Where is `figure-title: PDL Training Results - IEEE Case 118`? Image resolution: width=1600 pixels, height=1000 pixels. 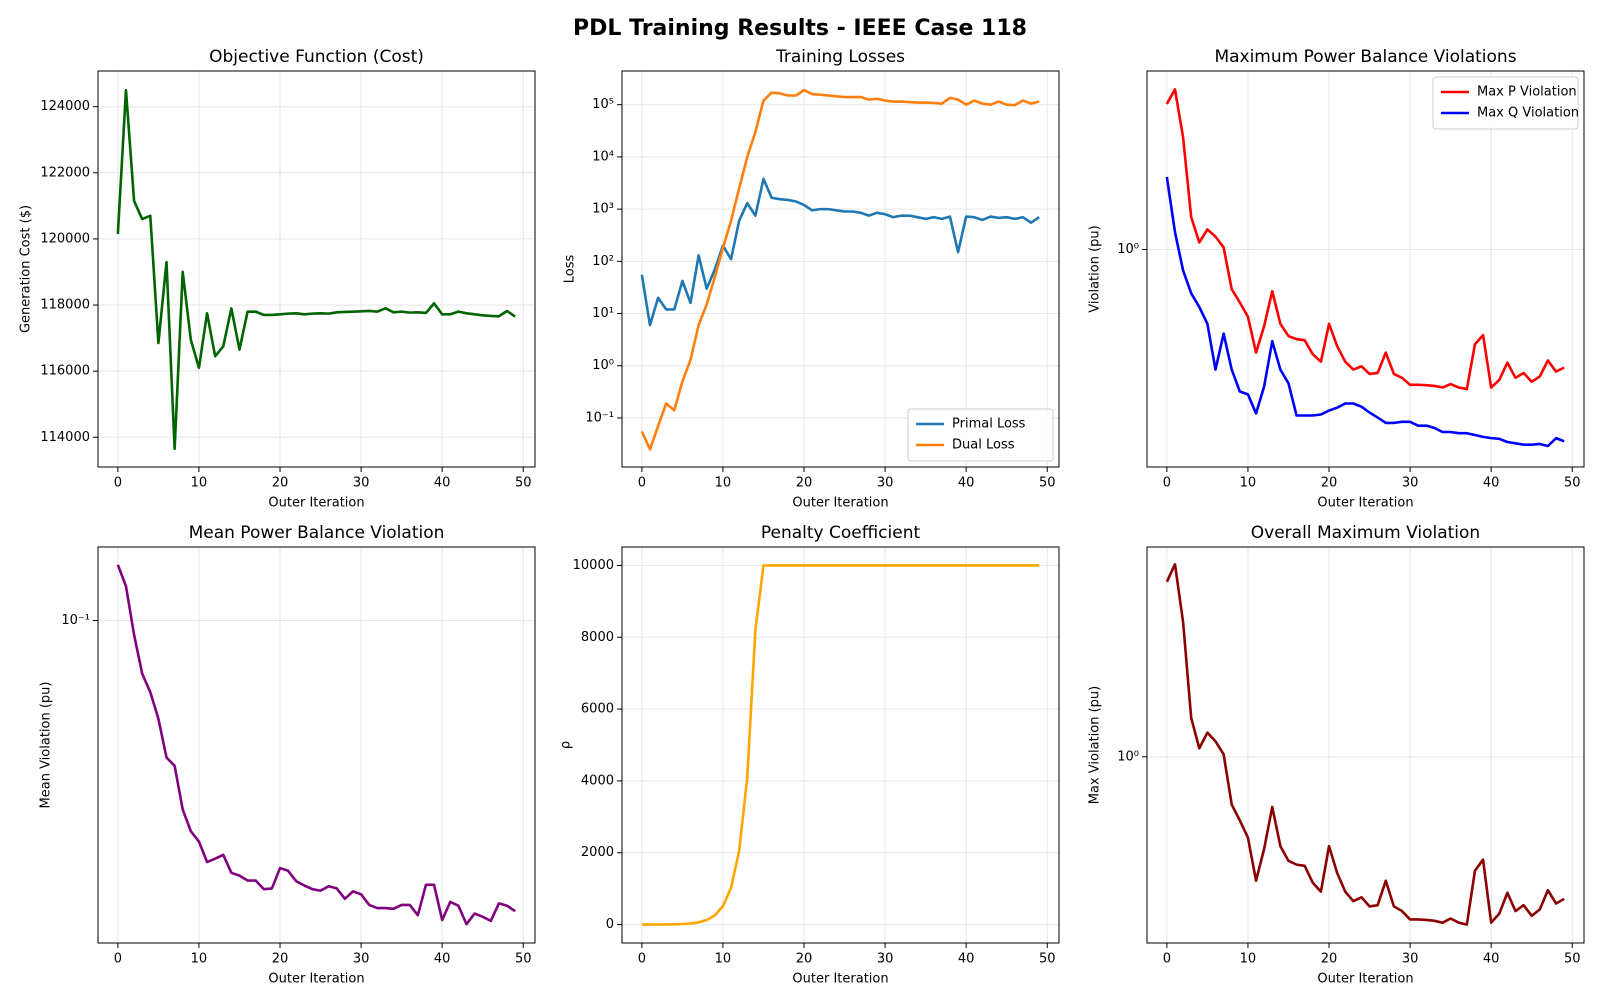 figure-title: PDL Training Results - IEEE Case 118 is located at coordinates (800, 28).